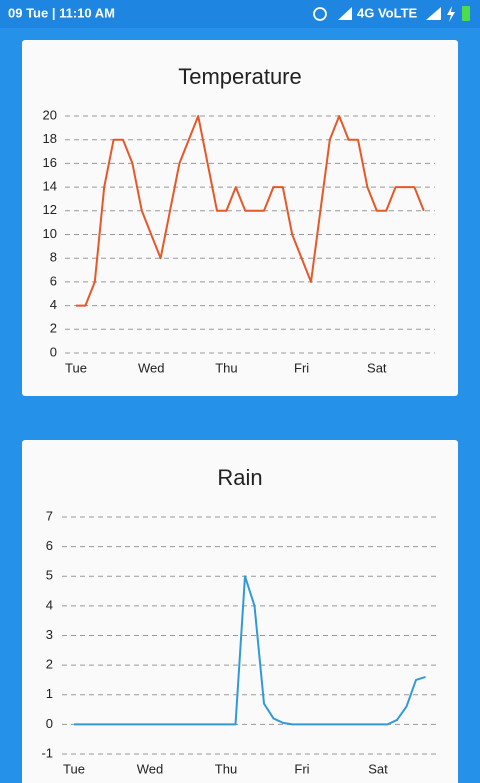  I want to click on y-tick-label: 18, so click(50, 138).